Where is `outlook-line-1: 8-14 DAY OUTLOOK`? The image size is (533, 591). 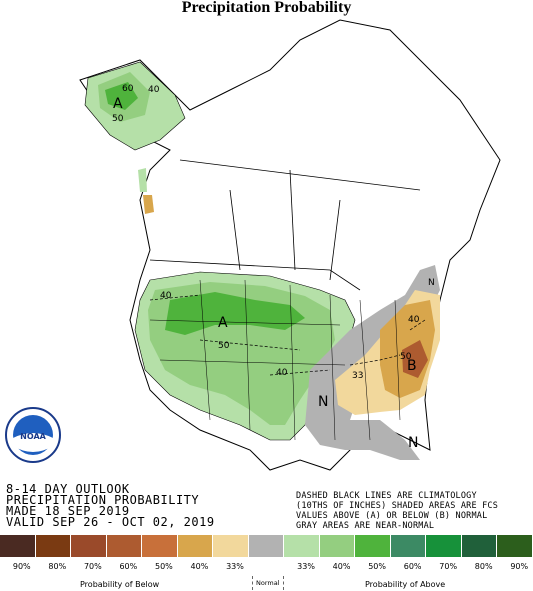
outlook-line-1: 8-14 DAY OUTLOOK is located at coordinates (68, 489).